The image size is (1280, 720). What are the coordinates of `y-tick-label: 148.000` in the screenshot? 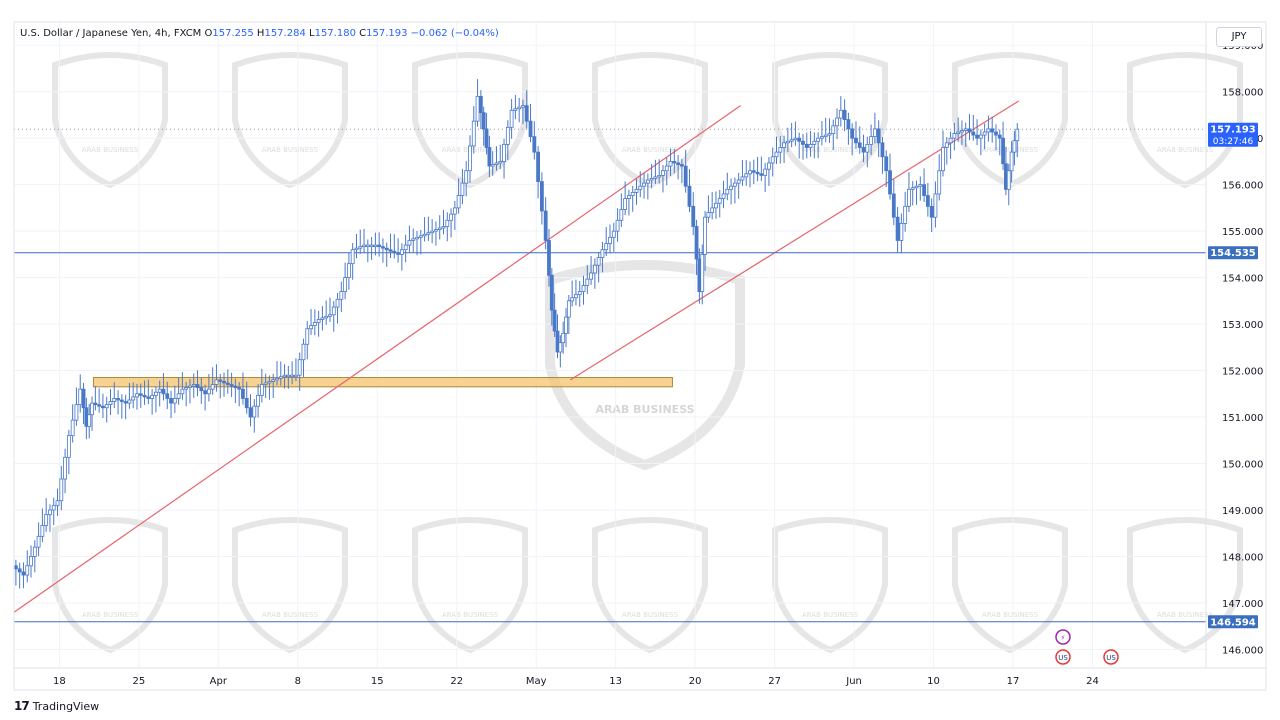 It's located at (1242, 557).